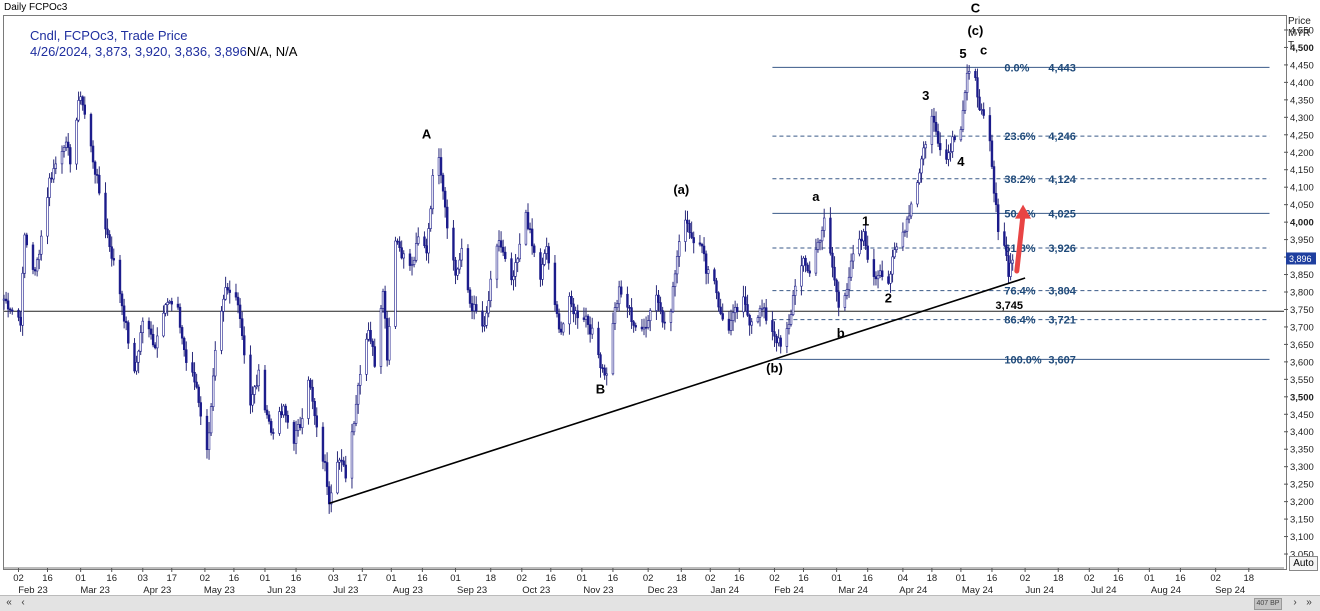 The image size is (1320, 611). Describe the element at coordinates (725, 590) in the screenshot. I see `x-month-label: Jan 24` at that location.